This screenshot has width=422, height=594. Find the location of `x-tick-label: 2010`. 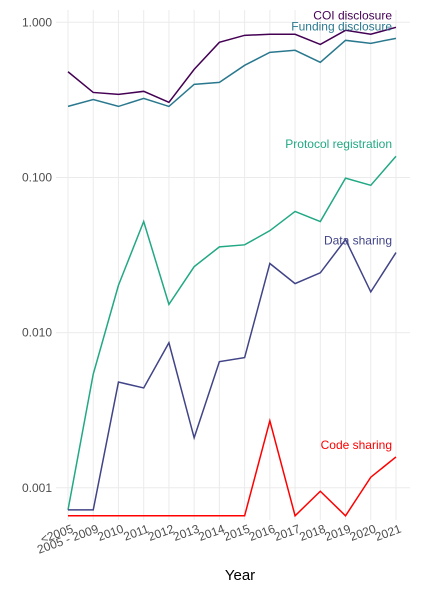

x-tick-label: 2010 is located at coordinates (111, 533).